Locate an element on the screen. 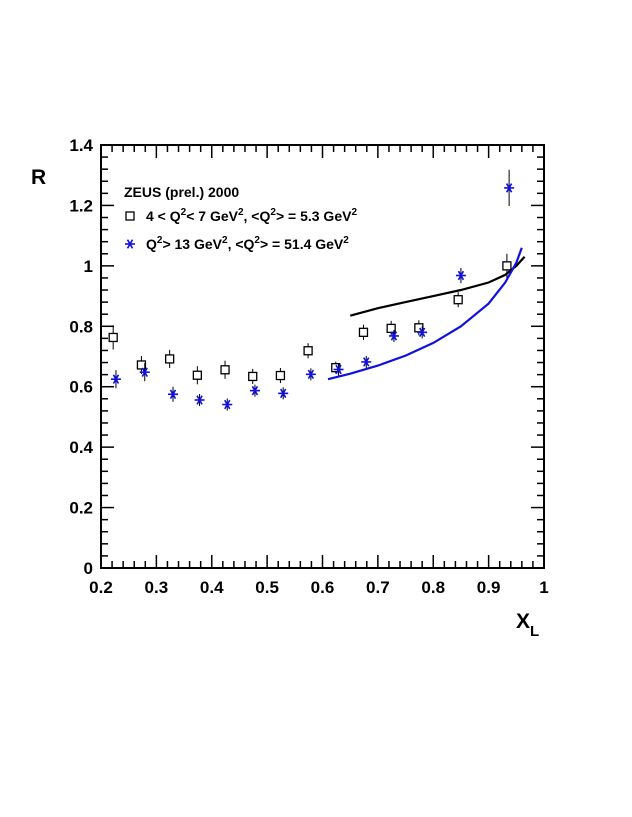 This screenshot has width=632, height=817. x-tick-label: 0.5 is located at coordinates (267, 587).